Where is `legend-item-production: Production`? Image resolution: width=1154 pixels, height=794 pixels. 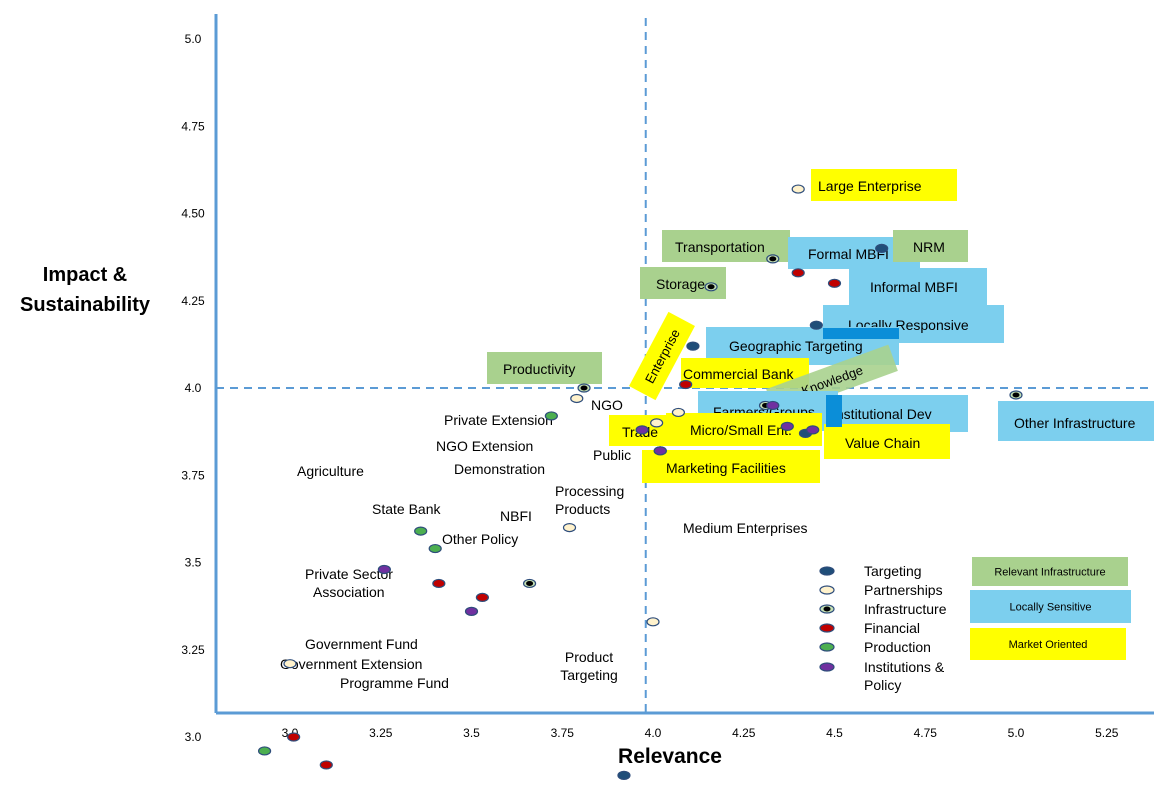 legend-item-production: Production is located at coordinates (875, 647).